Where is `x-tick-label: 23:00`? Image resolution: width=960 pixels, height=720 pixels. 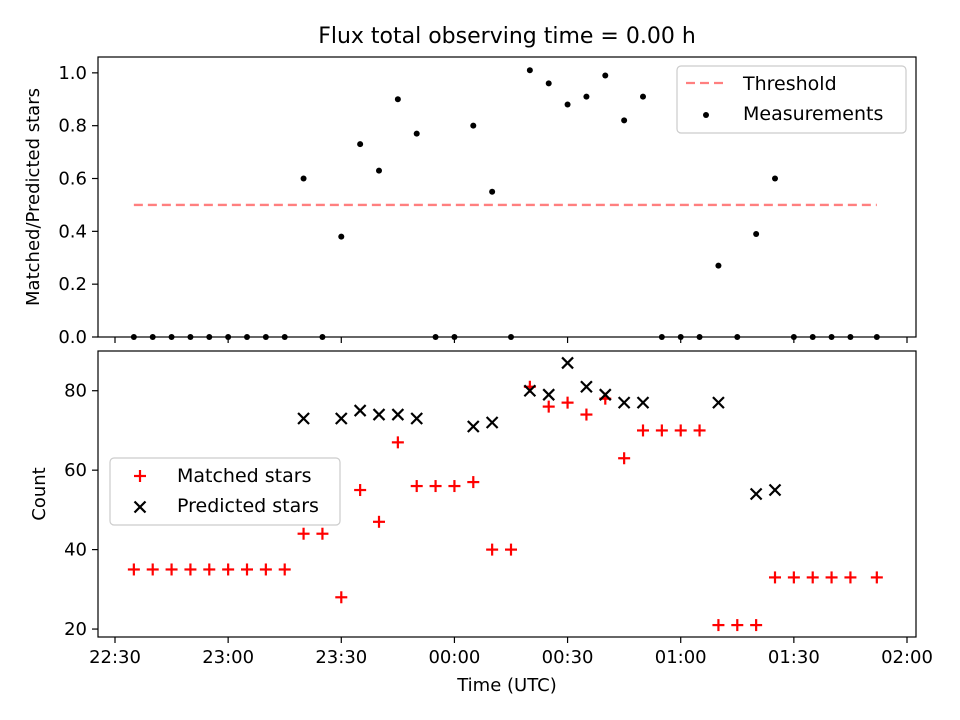 x-tick-label: 23:00 is located at coordinates (228, 657).